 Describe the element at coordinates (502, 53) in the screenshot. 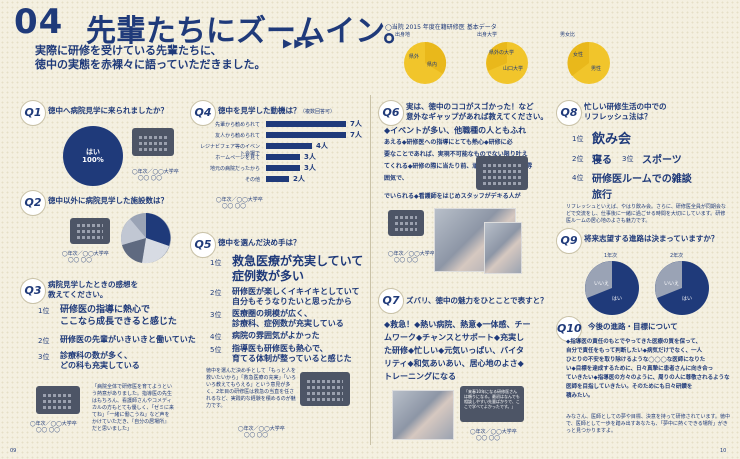

I see `university-out-label: 県外の大学` at that location.